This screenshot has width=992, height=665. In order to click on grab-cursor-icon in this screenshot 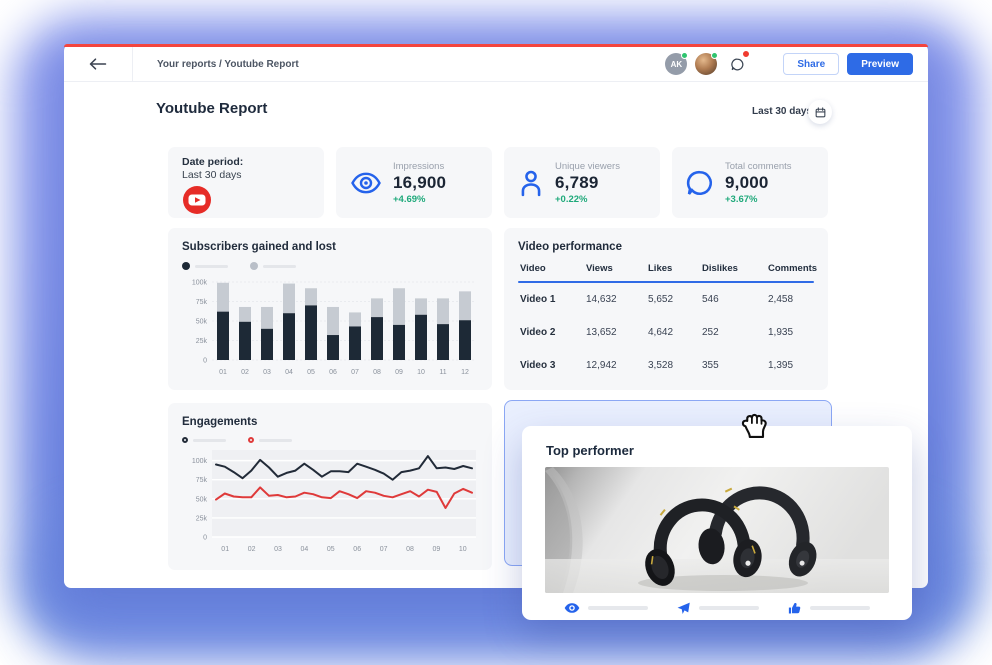, I will do `click(754, 428)`.